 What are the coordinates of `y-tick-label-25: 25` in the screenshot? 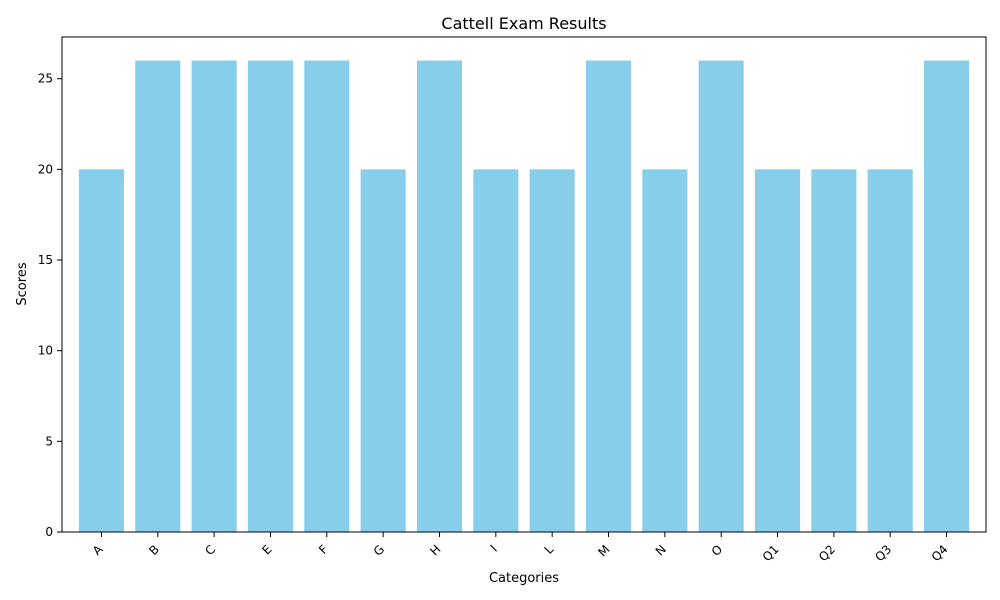 It's located at (45, 79).